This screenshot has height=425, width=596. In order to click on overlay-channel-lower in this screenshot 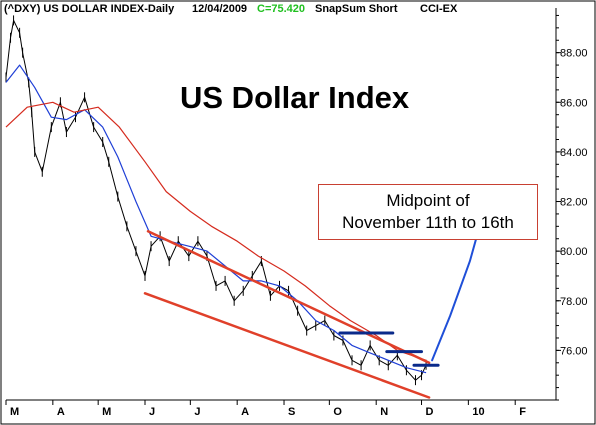, I will do `click(287, 345)`.